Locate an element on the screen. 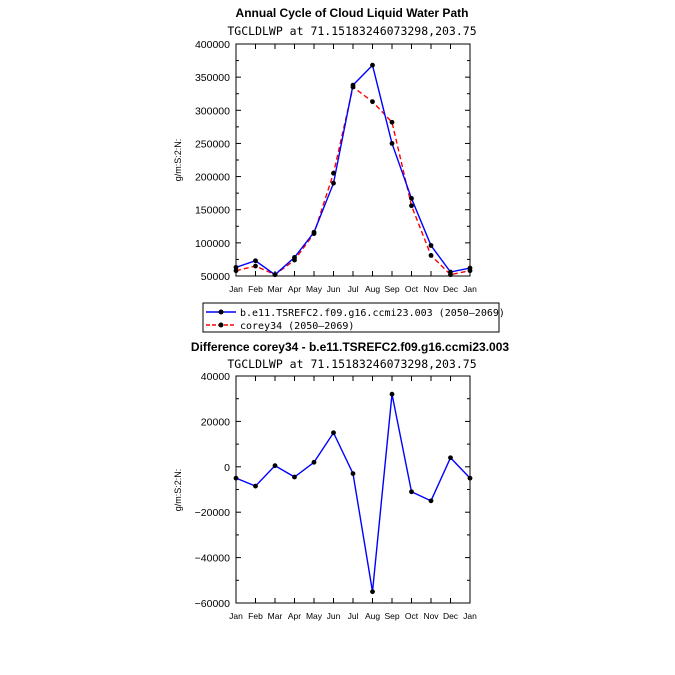 The image size is (675, 675). chart2-ylabel: g/m:S:2:N: is located at coordinates (178, 490).